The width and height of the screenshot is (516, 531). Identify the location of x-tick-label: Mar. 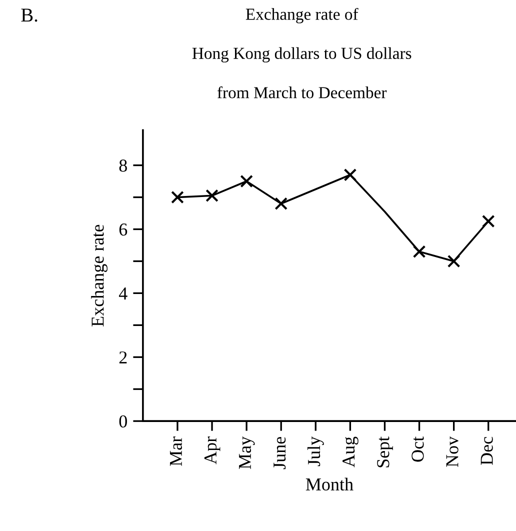
(176, 451).